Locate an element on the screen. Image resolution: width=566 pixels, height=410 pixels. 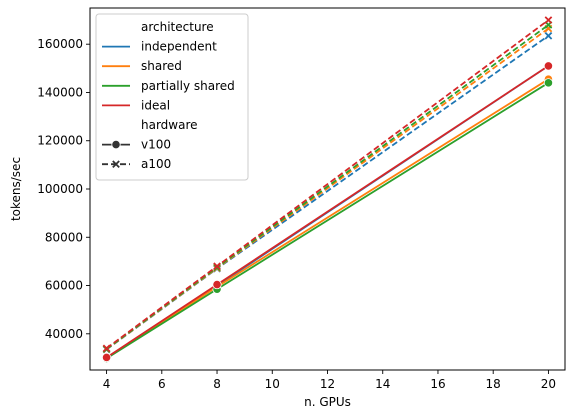
y-tick-label: 40000 is located at coordinates (64, 334).